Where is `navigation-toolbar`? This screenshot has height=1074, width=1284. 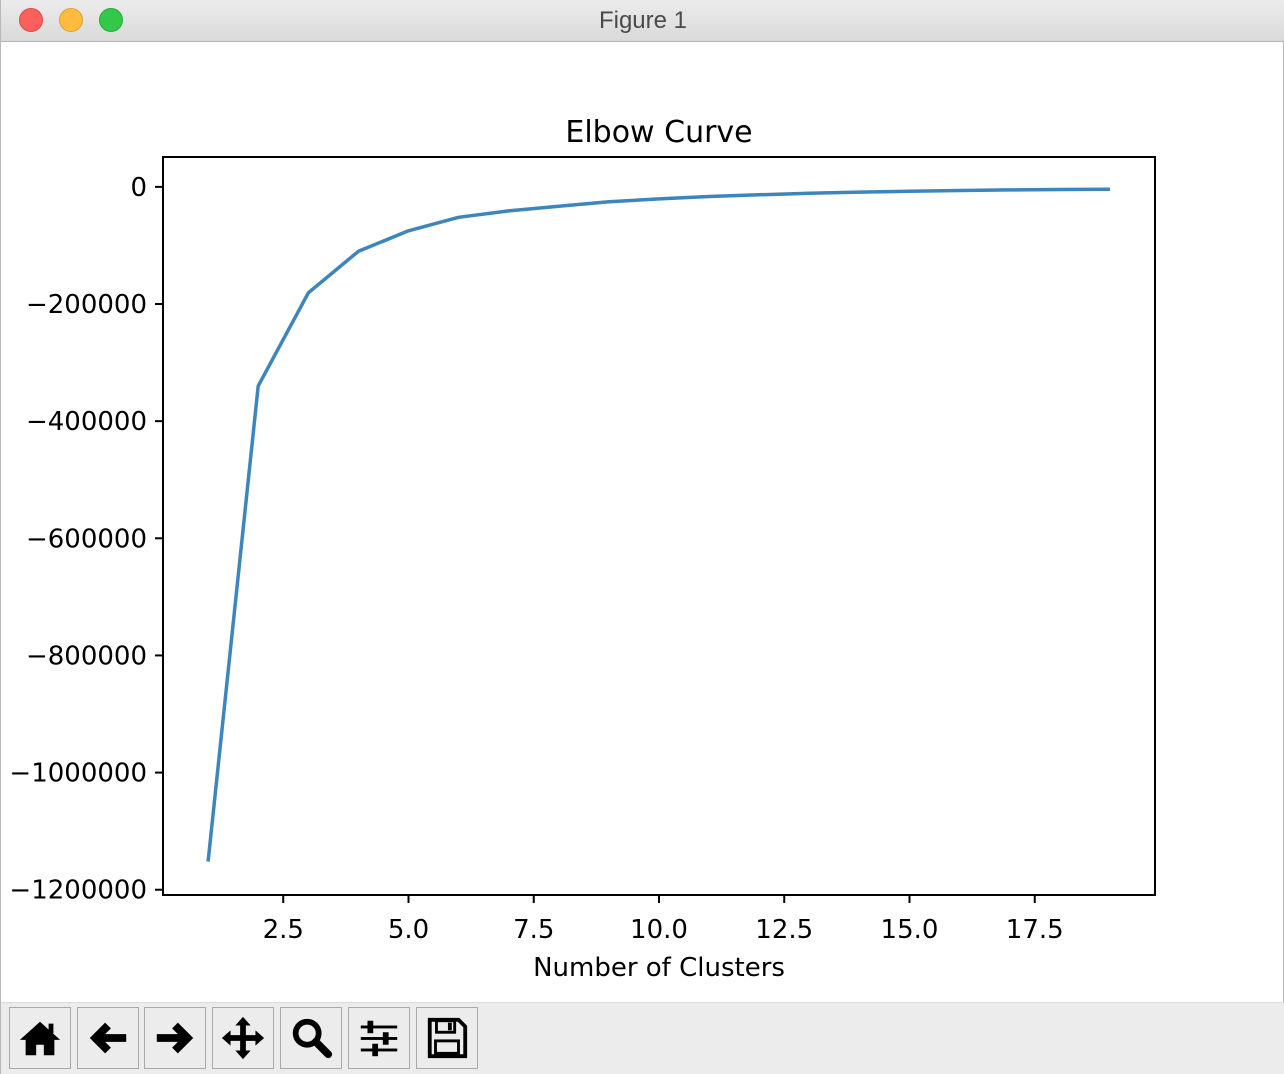 navigation-toolbar is located at coordinates (642, 1038).